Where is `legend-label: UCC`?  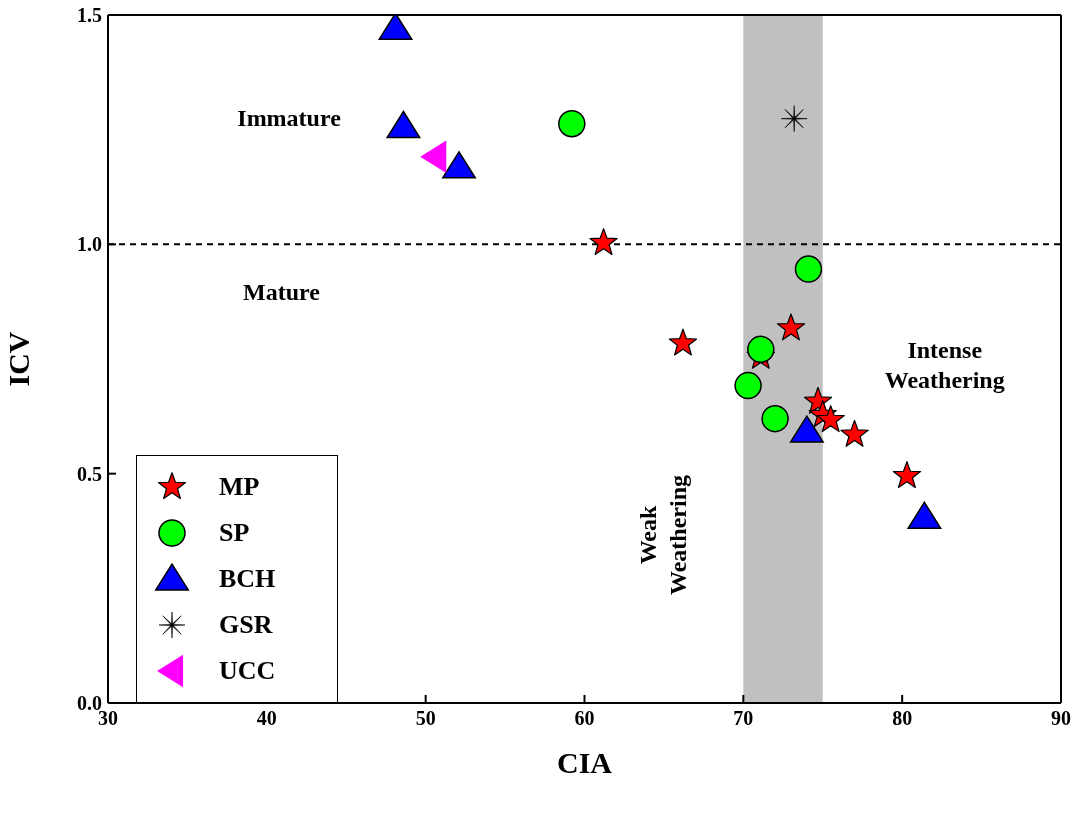
legend-label: UCC is located at coordinates (247, 671).